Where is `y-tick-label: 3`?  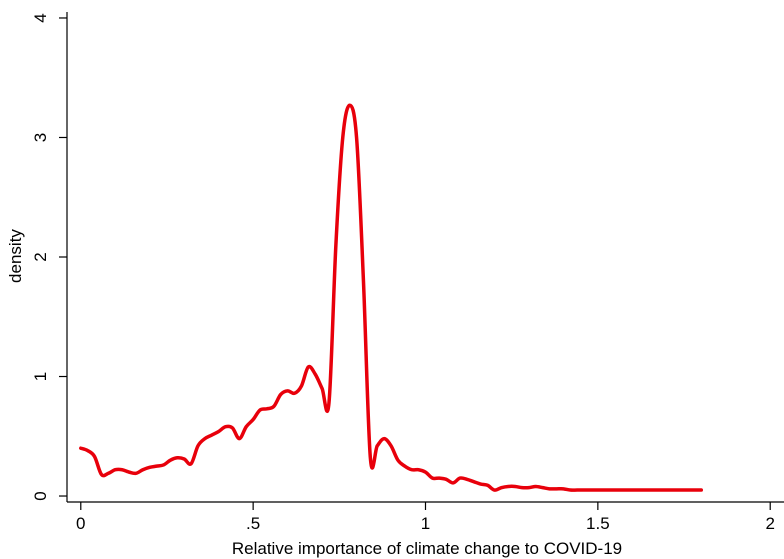 y-tick-label: 3 is located at coordinates (40, 137).